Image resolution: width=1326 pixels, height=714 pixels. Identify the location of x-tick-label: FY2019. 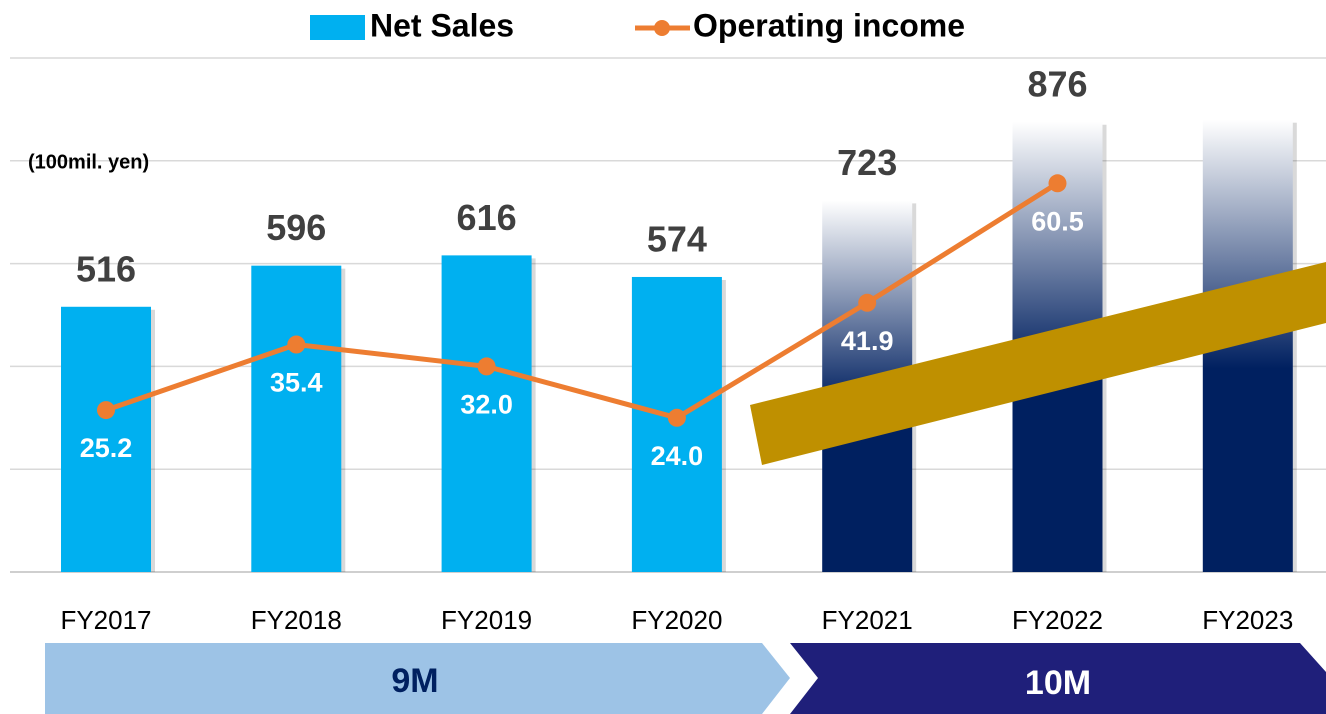
(486, 620).